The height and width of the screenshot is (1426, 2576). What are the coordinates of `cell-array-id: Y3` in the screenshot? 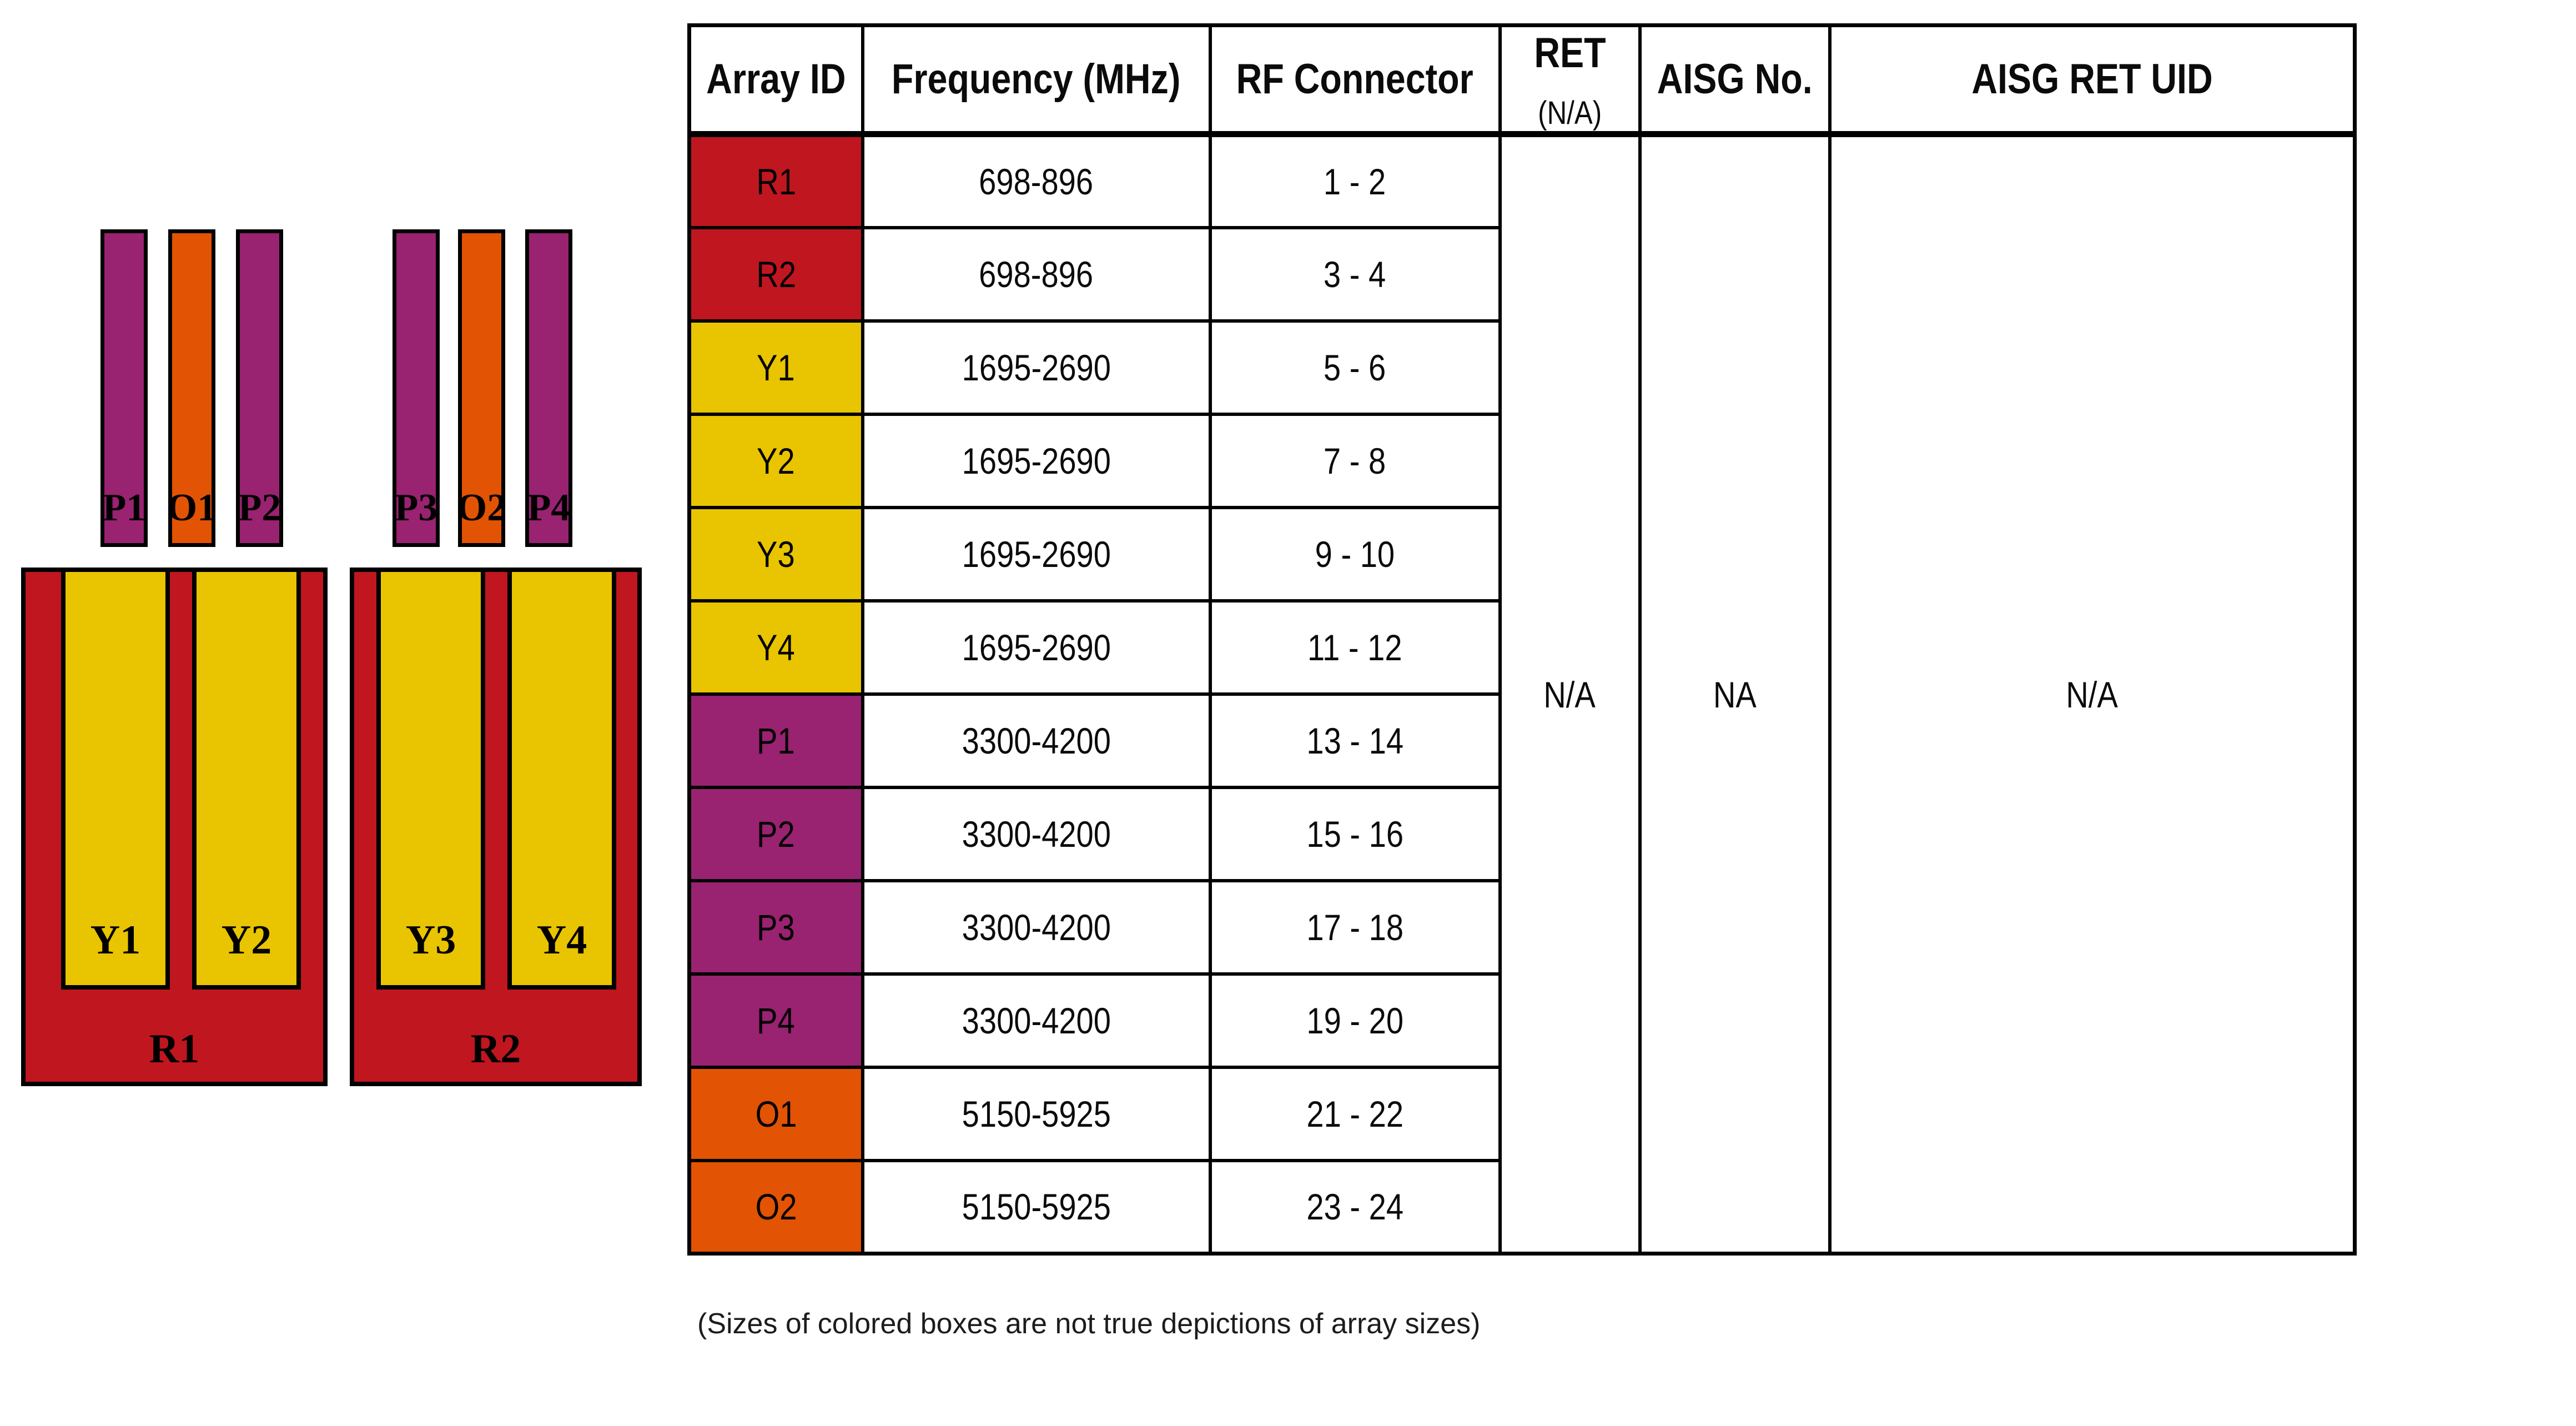 It's located at (775, 553).